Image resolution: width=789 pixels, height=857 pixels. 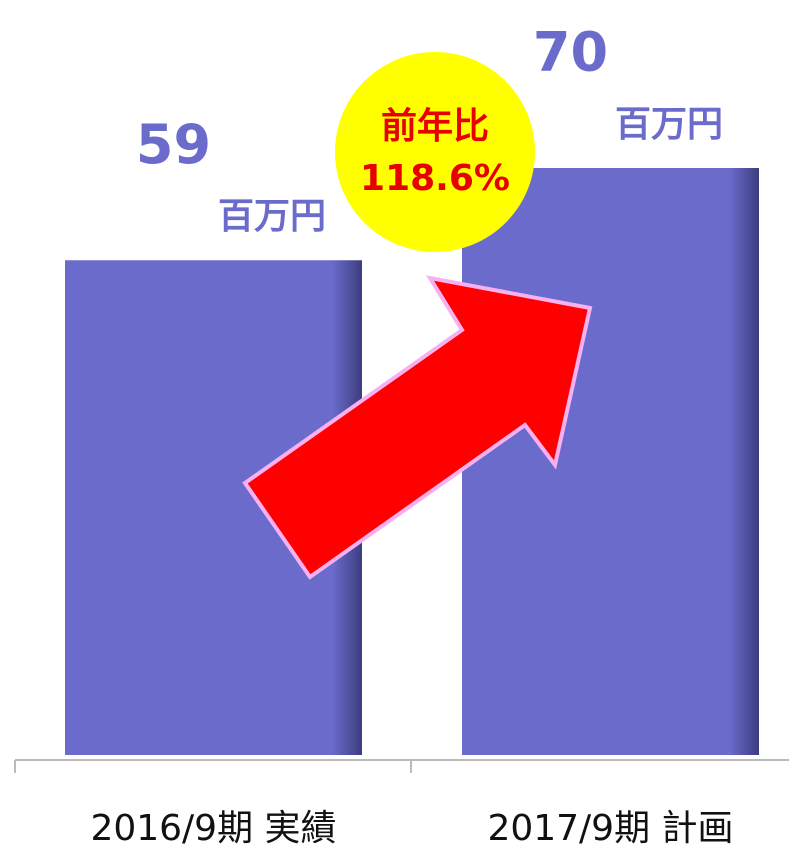 I want to click on value-label: 59, so click(x=173, y=144).